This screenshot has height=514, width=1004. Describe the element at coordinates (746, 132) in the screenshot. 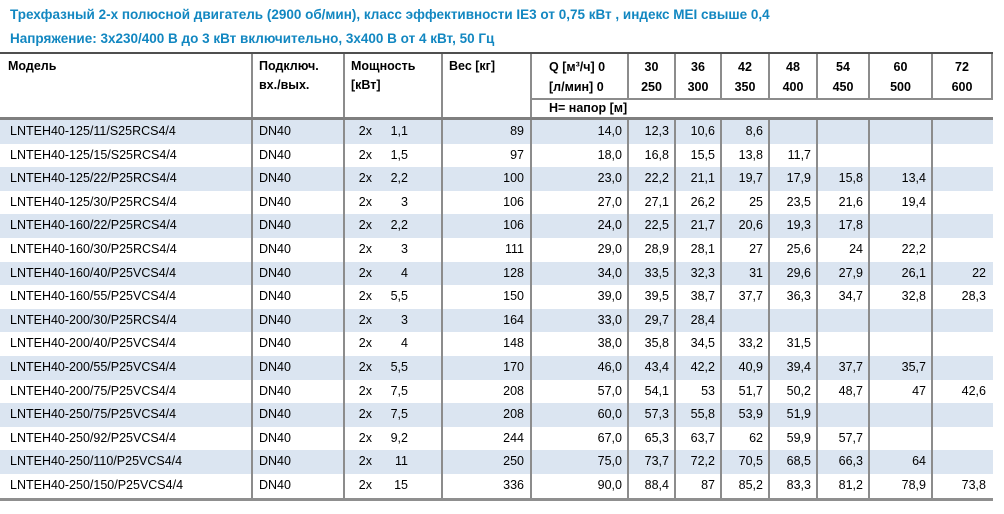

I see `cell-head-value: 8,6` at that location.